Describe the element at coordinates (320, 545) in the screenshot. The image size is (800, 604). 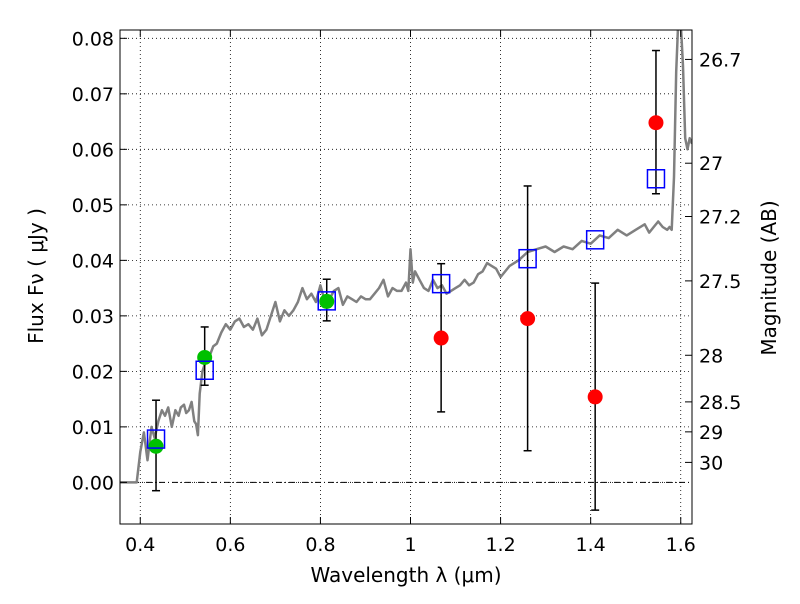
I see `x-tick-label: 0.8` at that location.